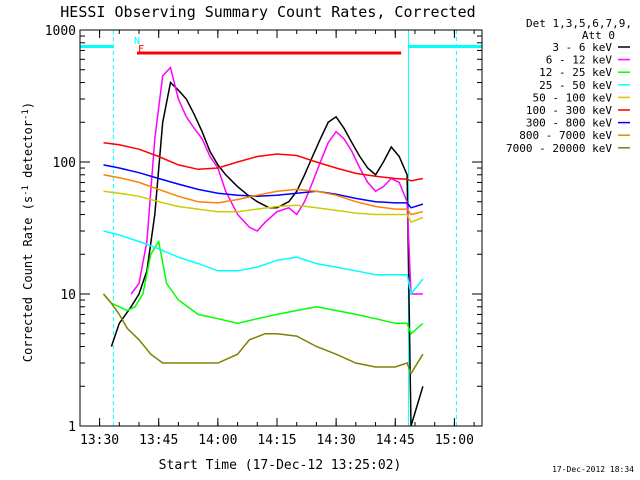 Image resolution: width=640 pixels, height=480 pixels. Describe the element at coordinates (64, 163) in the screenshot. I see `y-tick-label-2: 100` at that location.